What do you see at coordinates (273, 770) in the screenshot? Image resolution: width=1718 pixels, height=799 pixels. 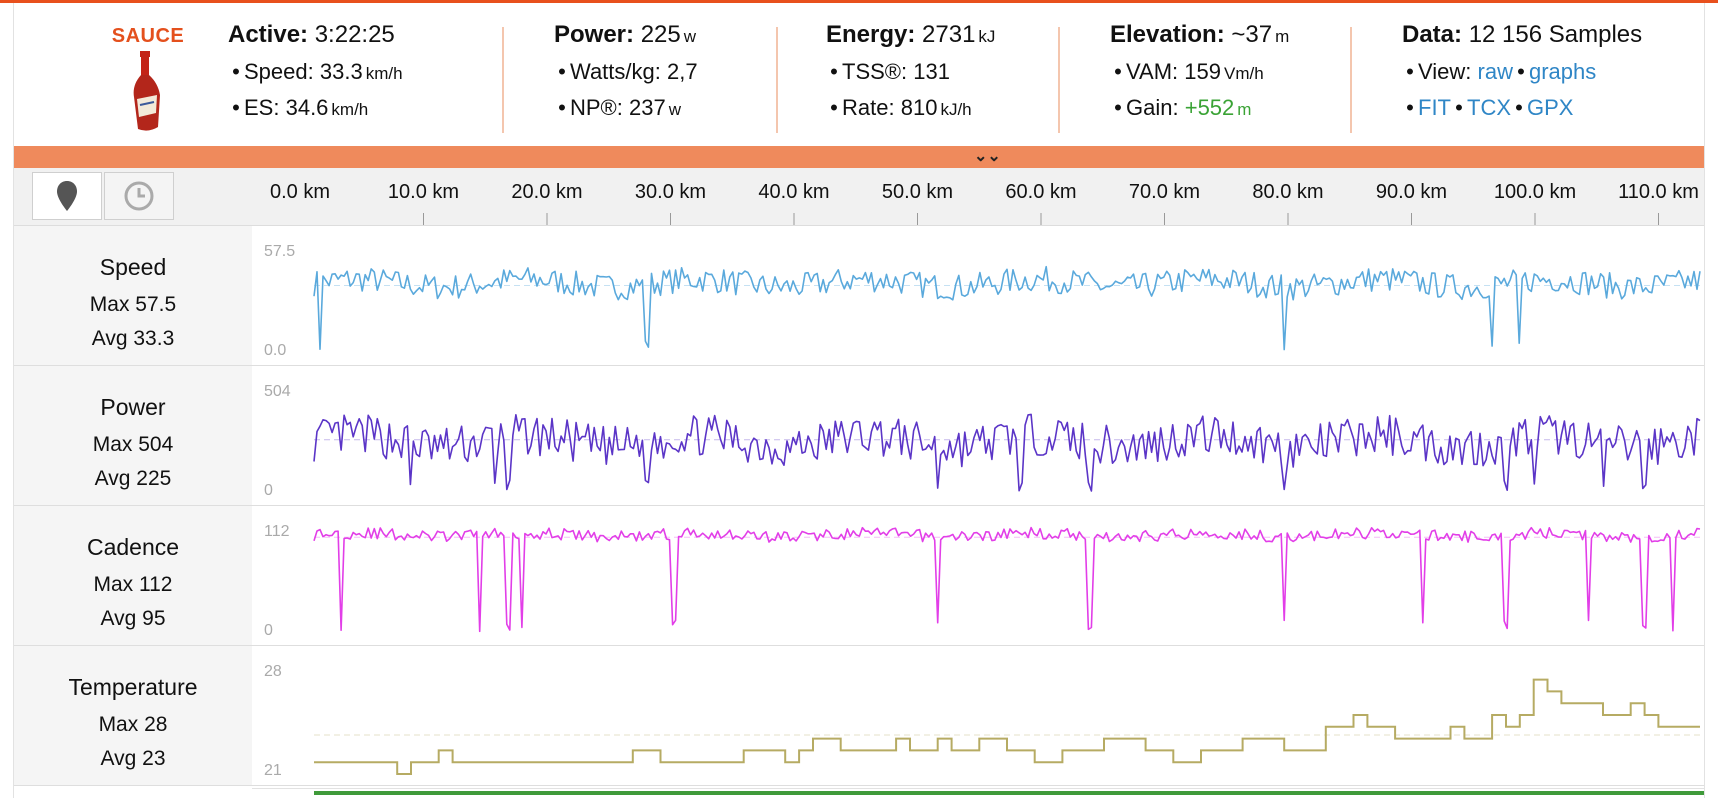 I see `y-min-label: 21` at bounding box center [273, 770].